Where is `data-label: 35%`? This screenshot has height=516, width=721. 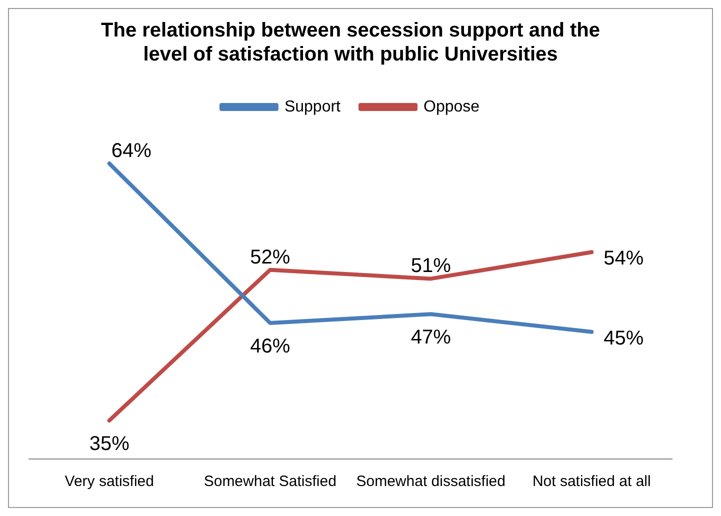 data-label: 35% is located at coordinates (109, 443).